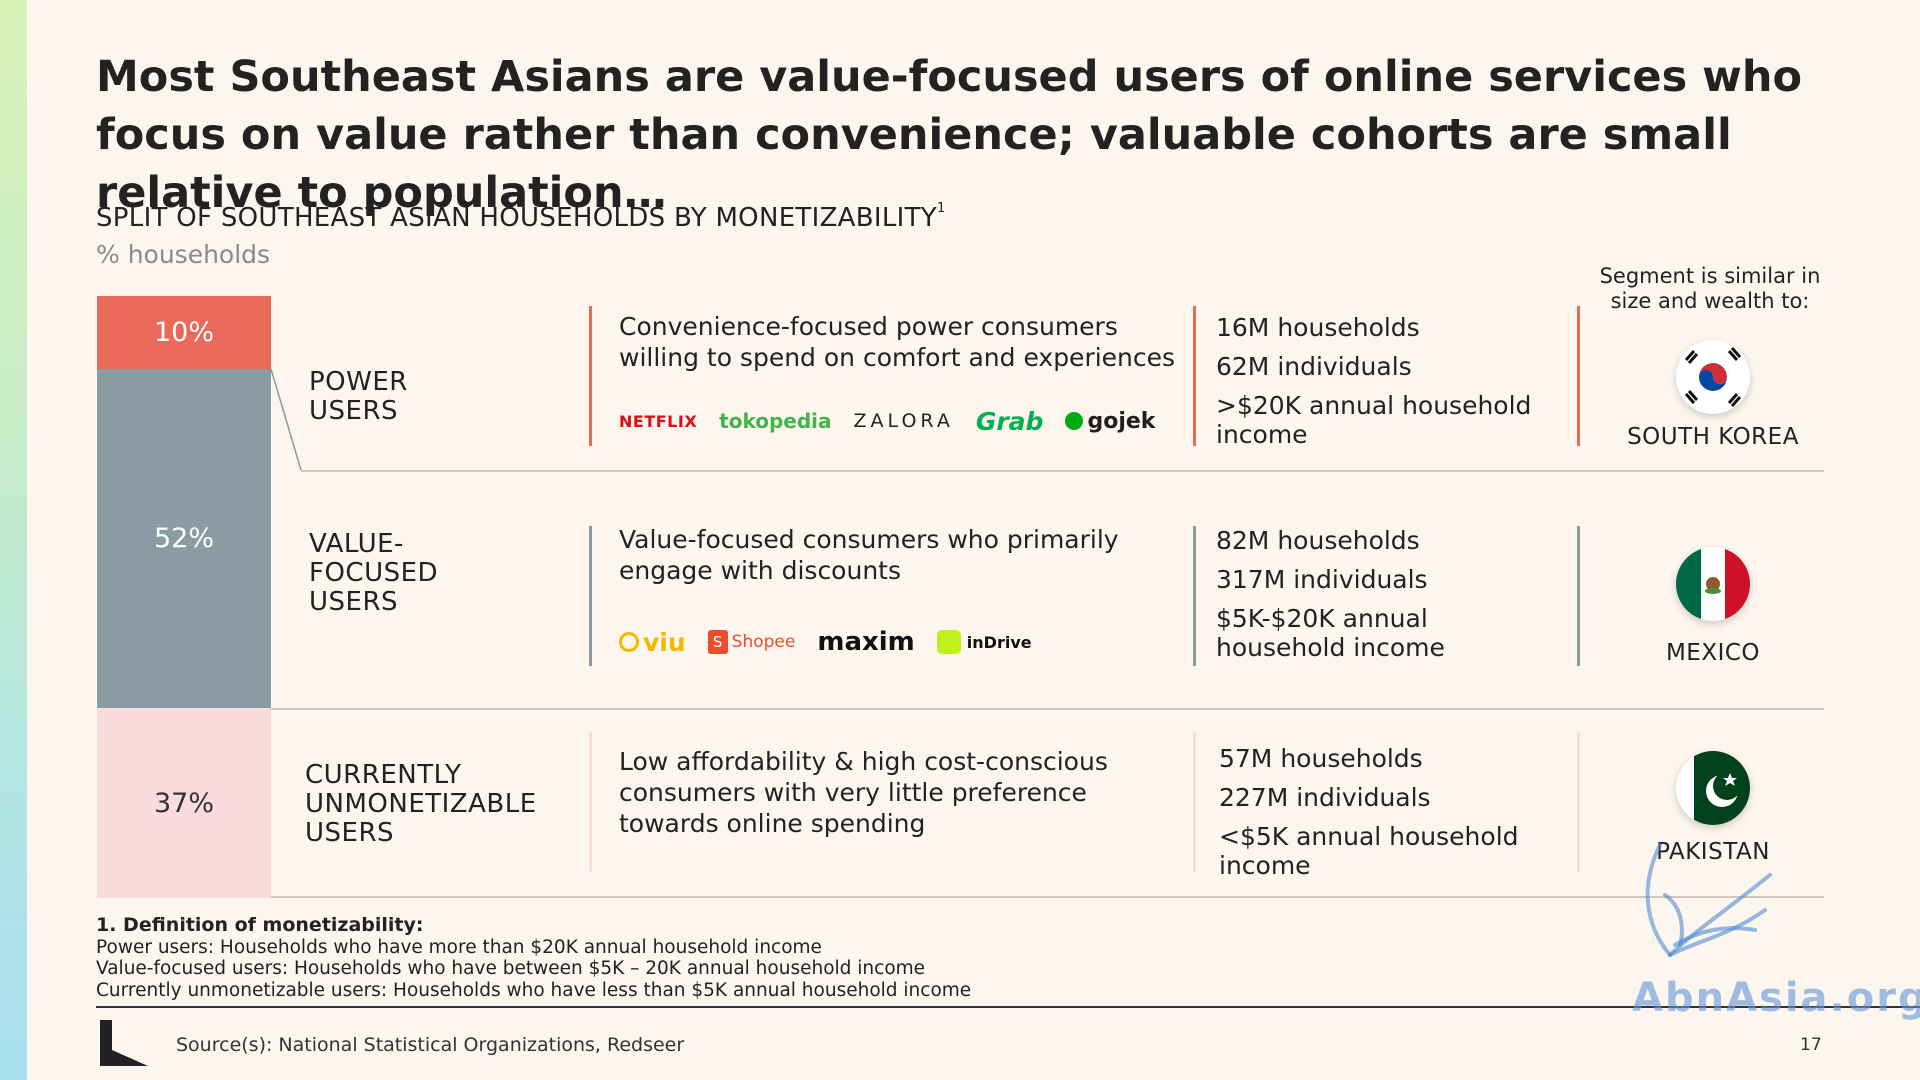  Describe the element at coordinates (658, 421) in the screenshot. I see `netflix-logo: NETFLIX` at that location.